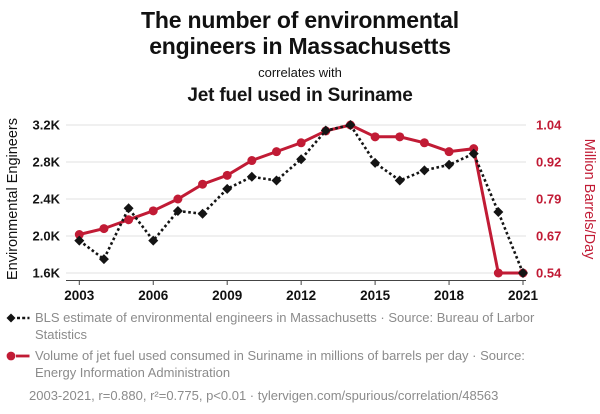 The image size is (600, 414). What do you see at coordinates (47, 198) in the screenshot?
I see `svg-text: 2.4K` at bounding box center [47, 198].